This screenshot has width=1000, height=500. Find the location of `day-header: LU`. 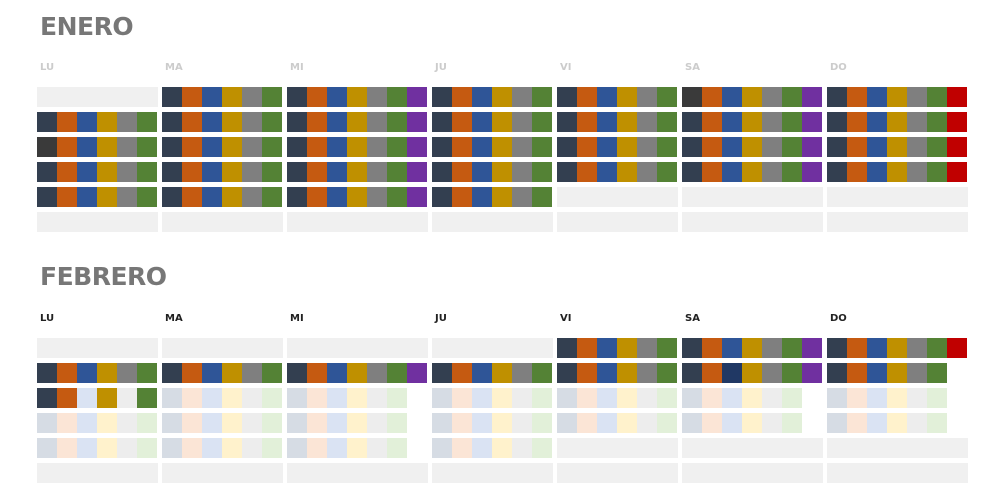

day-header: LU is located at coordinates (47, 67).